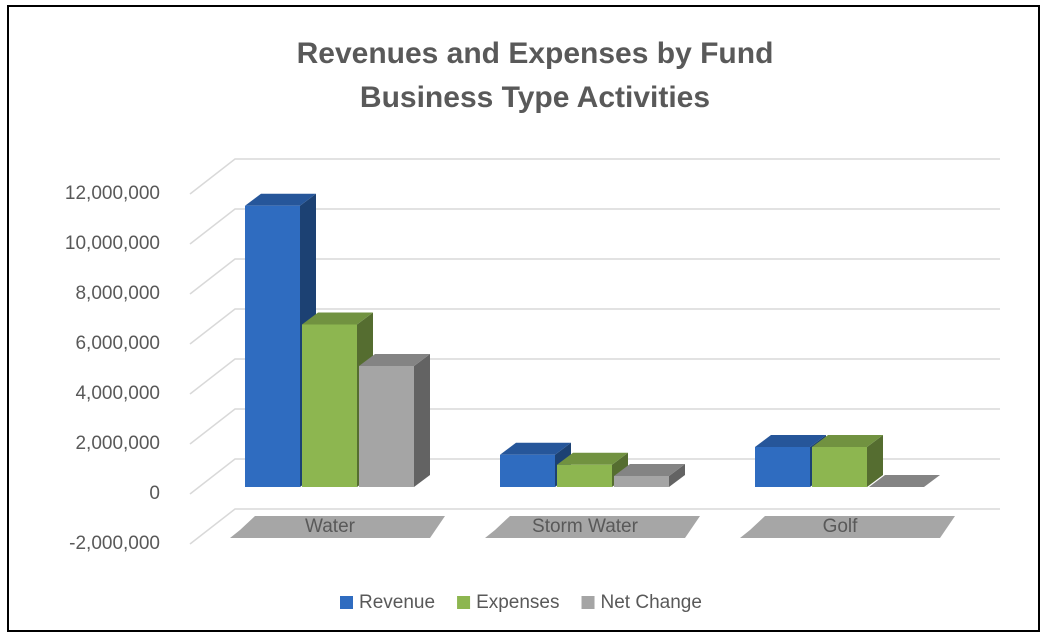  I want to click on y-tick-label: 2,000,000, so click(117, 443).